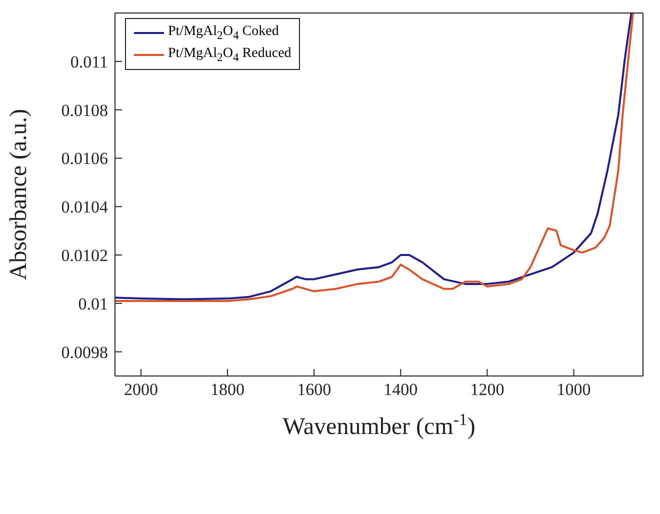 Image resolution: width=660 pixels, height=514 pixels. Describe the element at coordinates (314, 390) in the screenshot. I see `x-tick-label: 1600` at that location.